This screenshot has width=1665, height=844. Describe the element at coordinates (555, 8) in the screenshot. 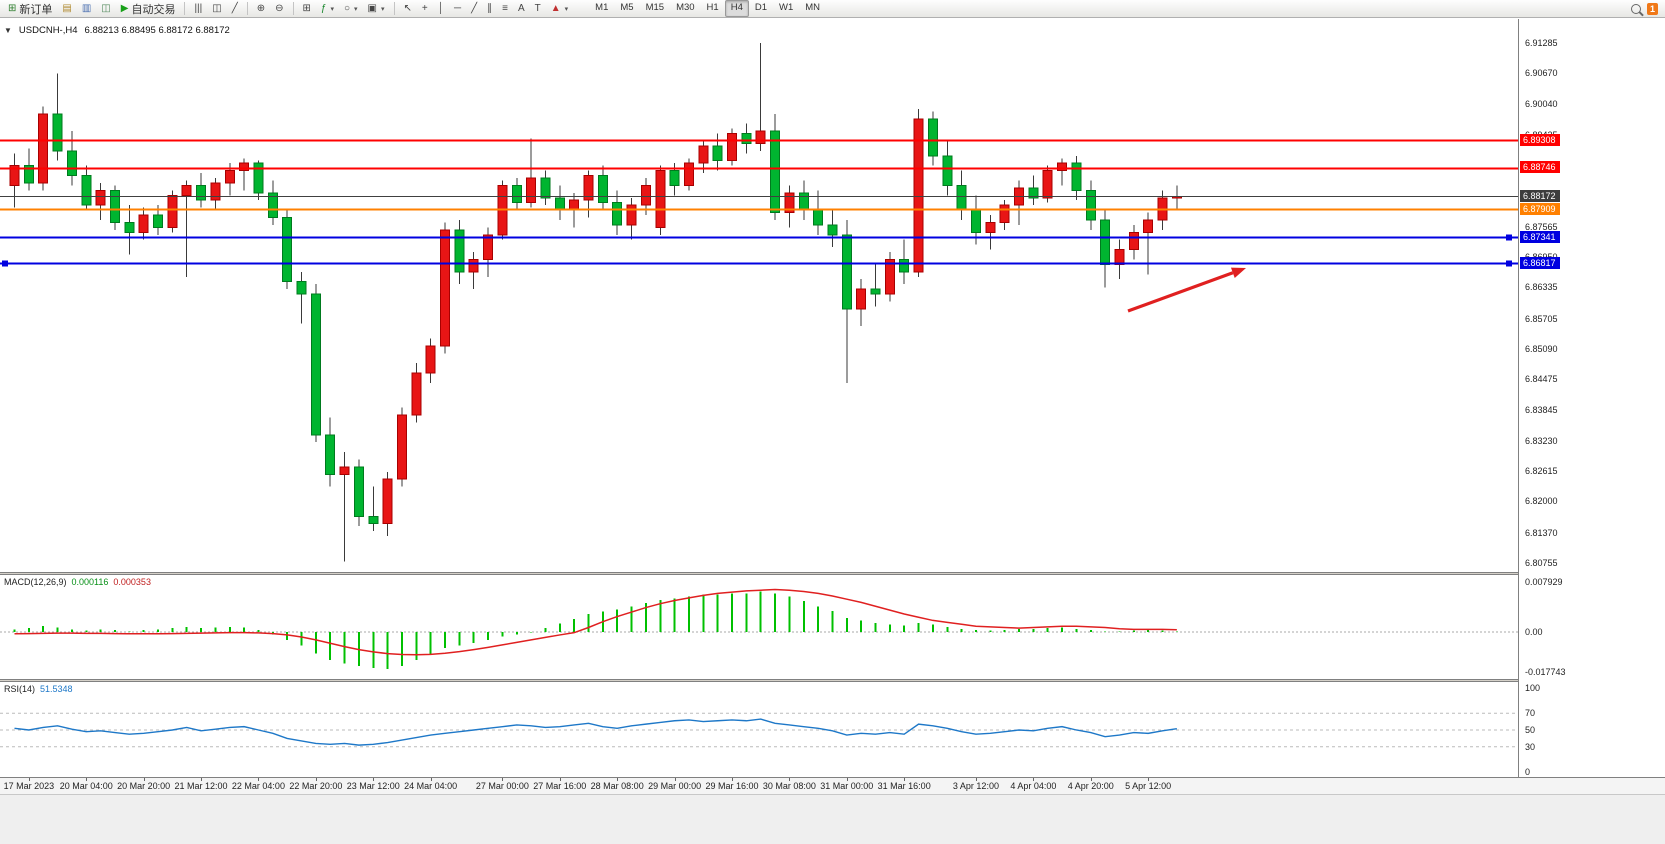

I see `arrows-icon: ▲` at that location.